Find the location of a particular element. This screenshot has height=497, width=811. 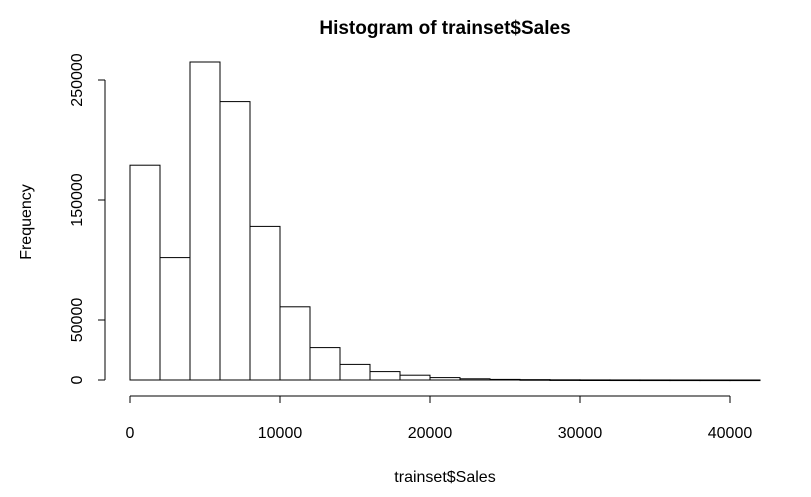

x-tick-label-20000: 20000 is located at coordinates (430, 433).